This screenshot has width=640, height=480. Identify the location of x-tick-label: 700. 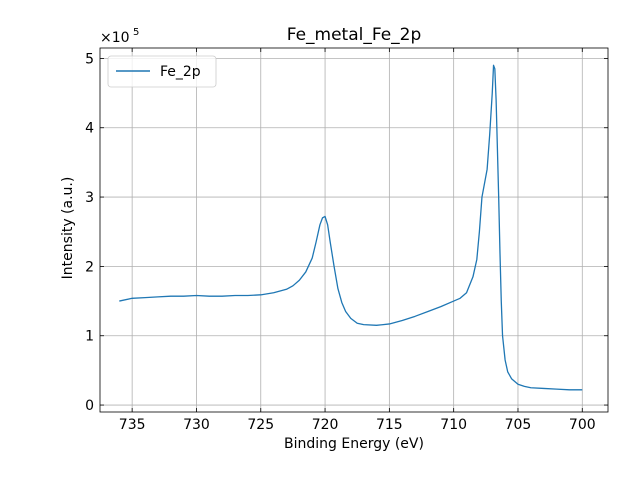
(582, 425).